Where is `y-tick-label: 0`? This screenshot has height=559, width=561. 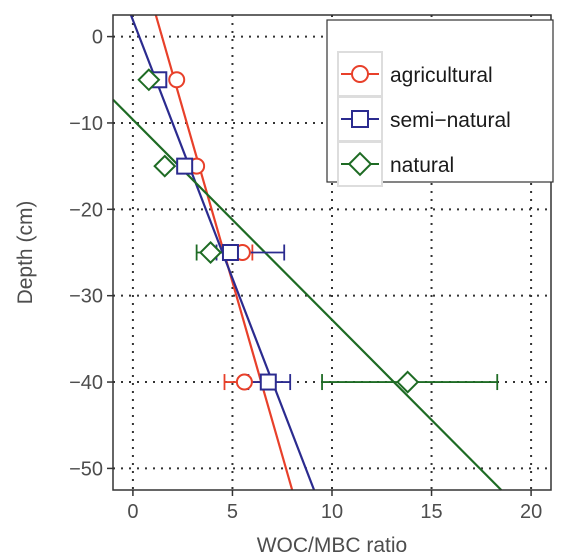
y-tick-label: 0 is located at coordinates (97, 38).